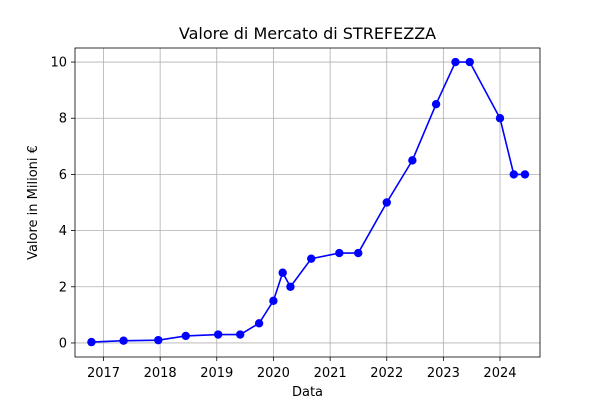 The height and width of the screenshot is (400, 600). Describe the element at coordinates (443, 373) in the screenshot. I see `x-tick-label: 2023` at that location.